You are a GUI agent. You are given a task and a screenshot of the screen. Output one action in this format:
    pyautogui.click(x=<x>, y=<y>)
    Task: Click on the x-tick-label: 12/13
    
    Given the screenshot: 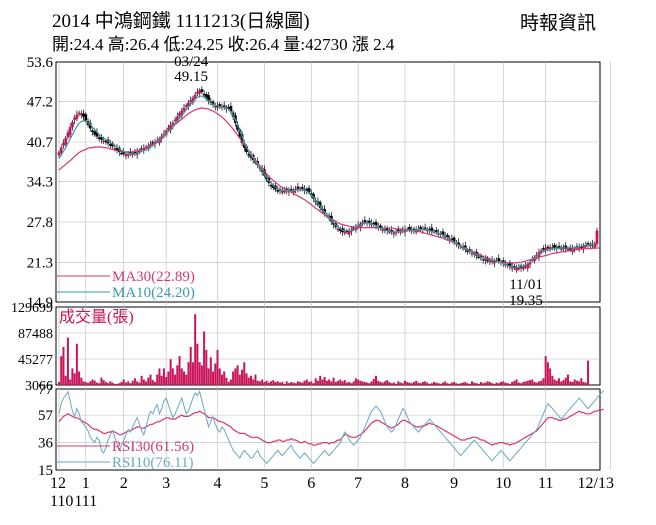 What is the action you would take?
    pyautogui.click(x=596, y=483)
    